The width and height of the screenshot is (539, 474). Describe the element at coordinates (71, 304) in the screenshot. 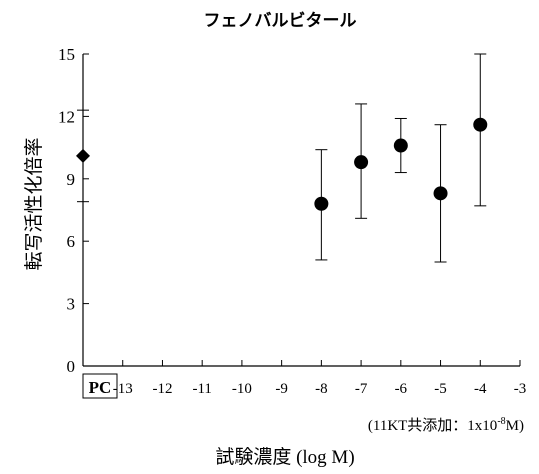

I see `y-tick-label: 3` at that location.